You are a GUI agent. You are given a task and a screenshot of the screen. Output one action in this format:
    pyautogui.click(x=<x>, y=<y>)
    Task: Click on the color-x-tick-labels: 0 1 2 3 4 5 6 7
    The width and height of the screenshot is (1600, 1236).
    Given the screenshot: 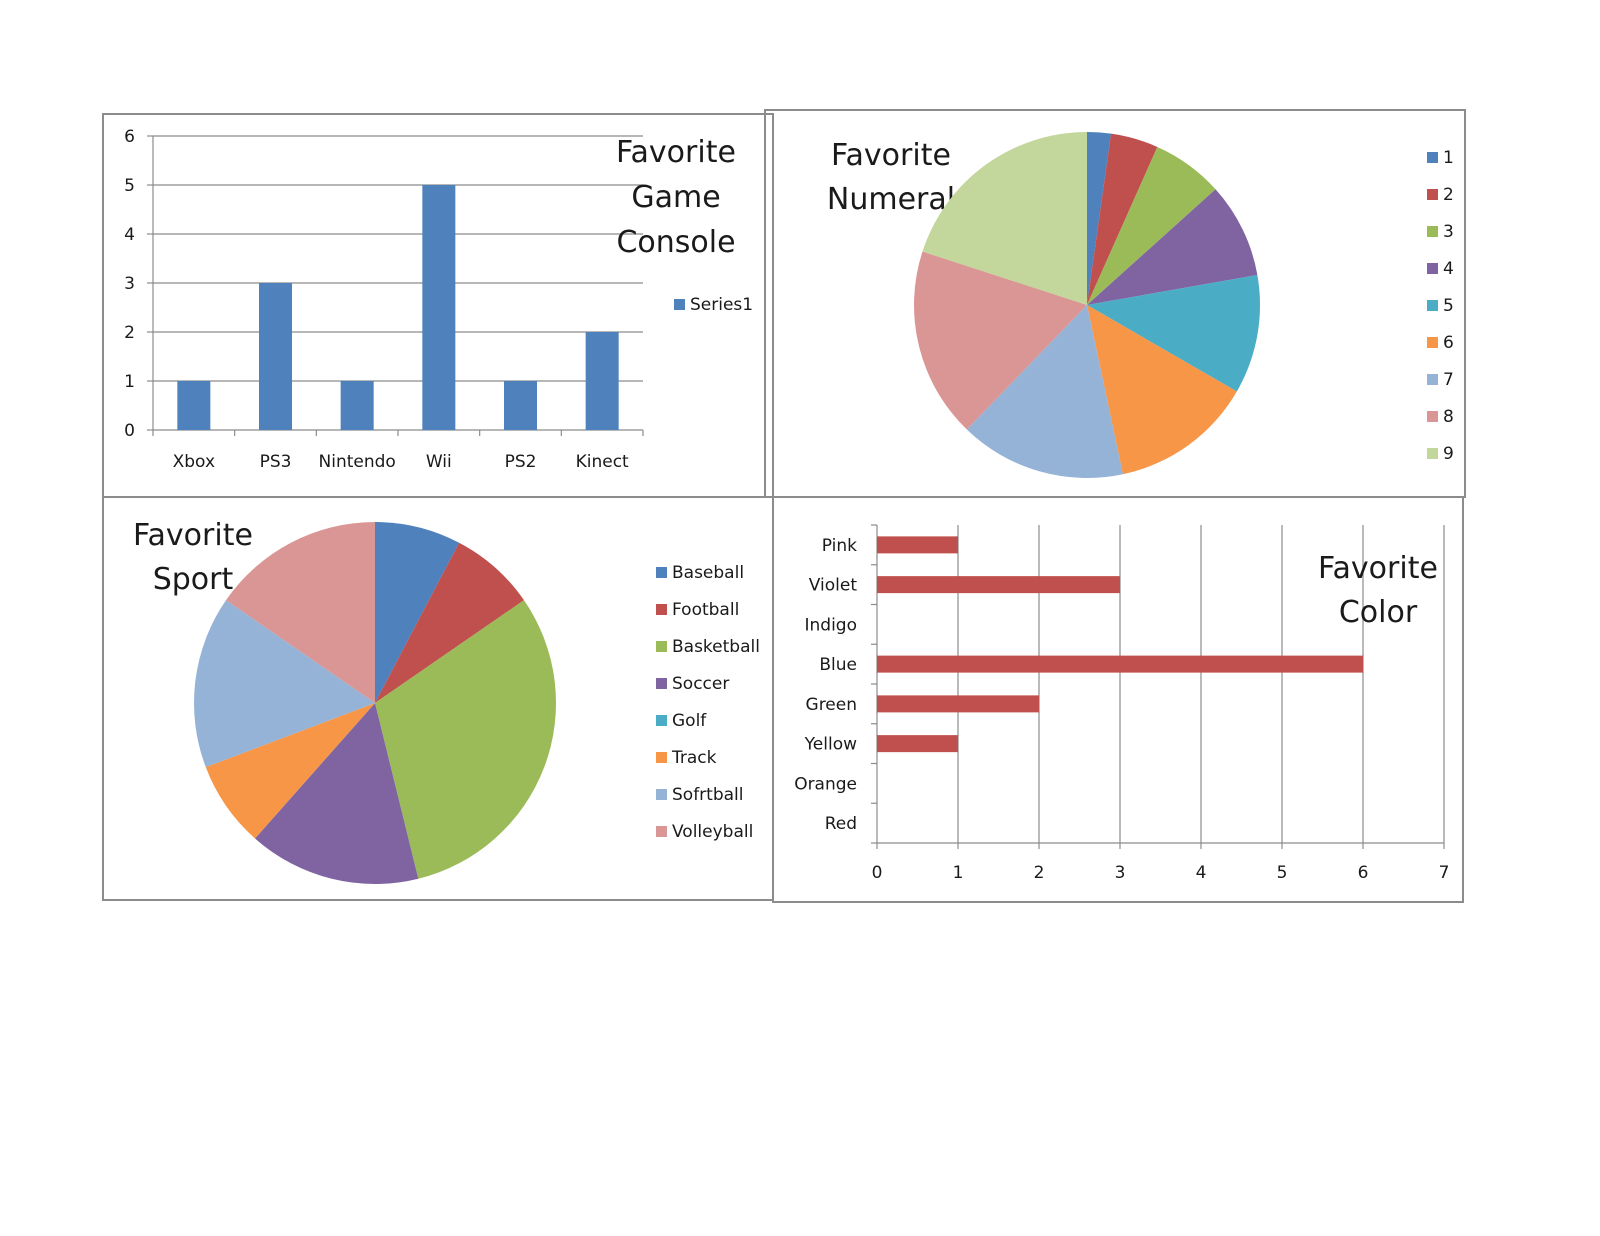 What is the action you would take?
    pyautogui.click(x=1161, y=873)
    